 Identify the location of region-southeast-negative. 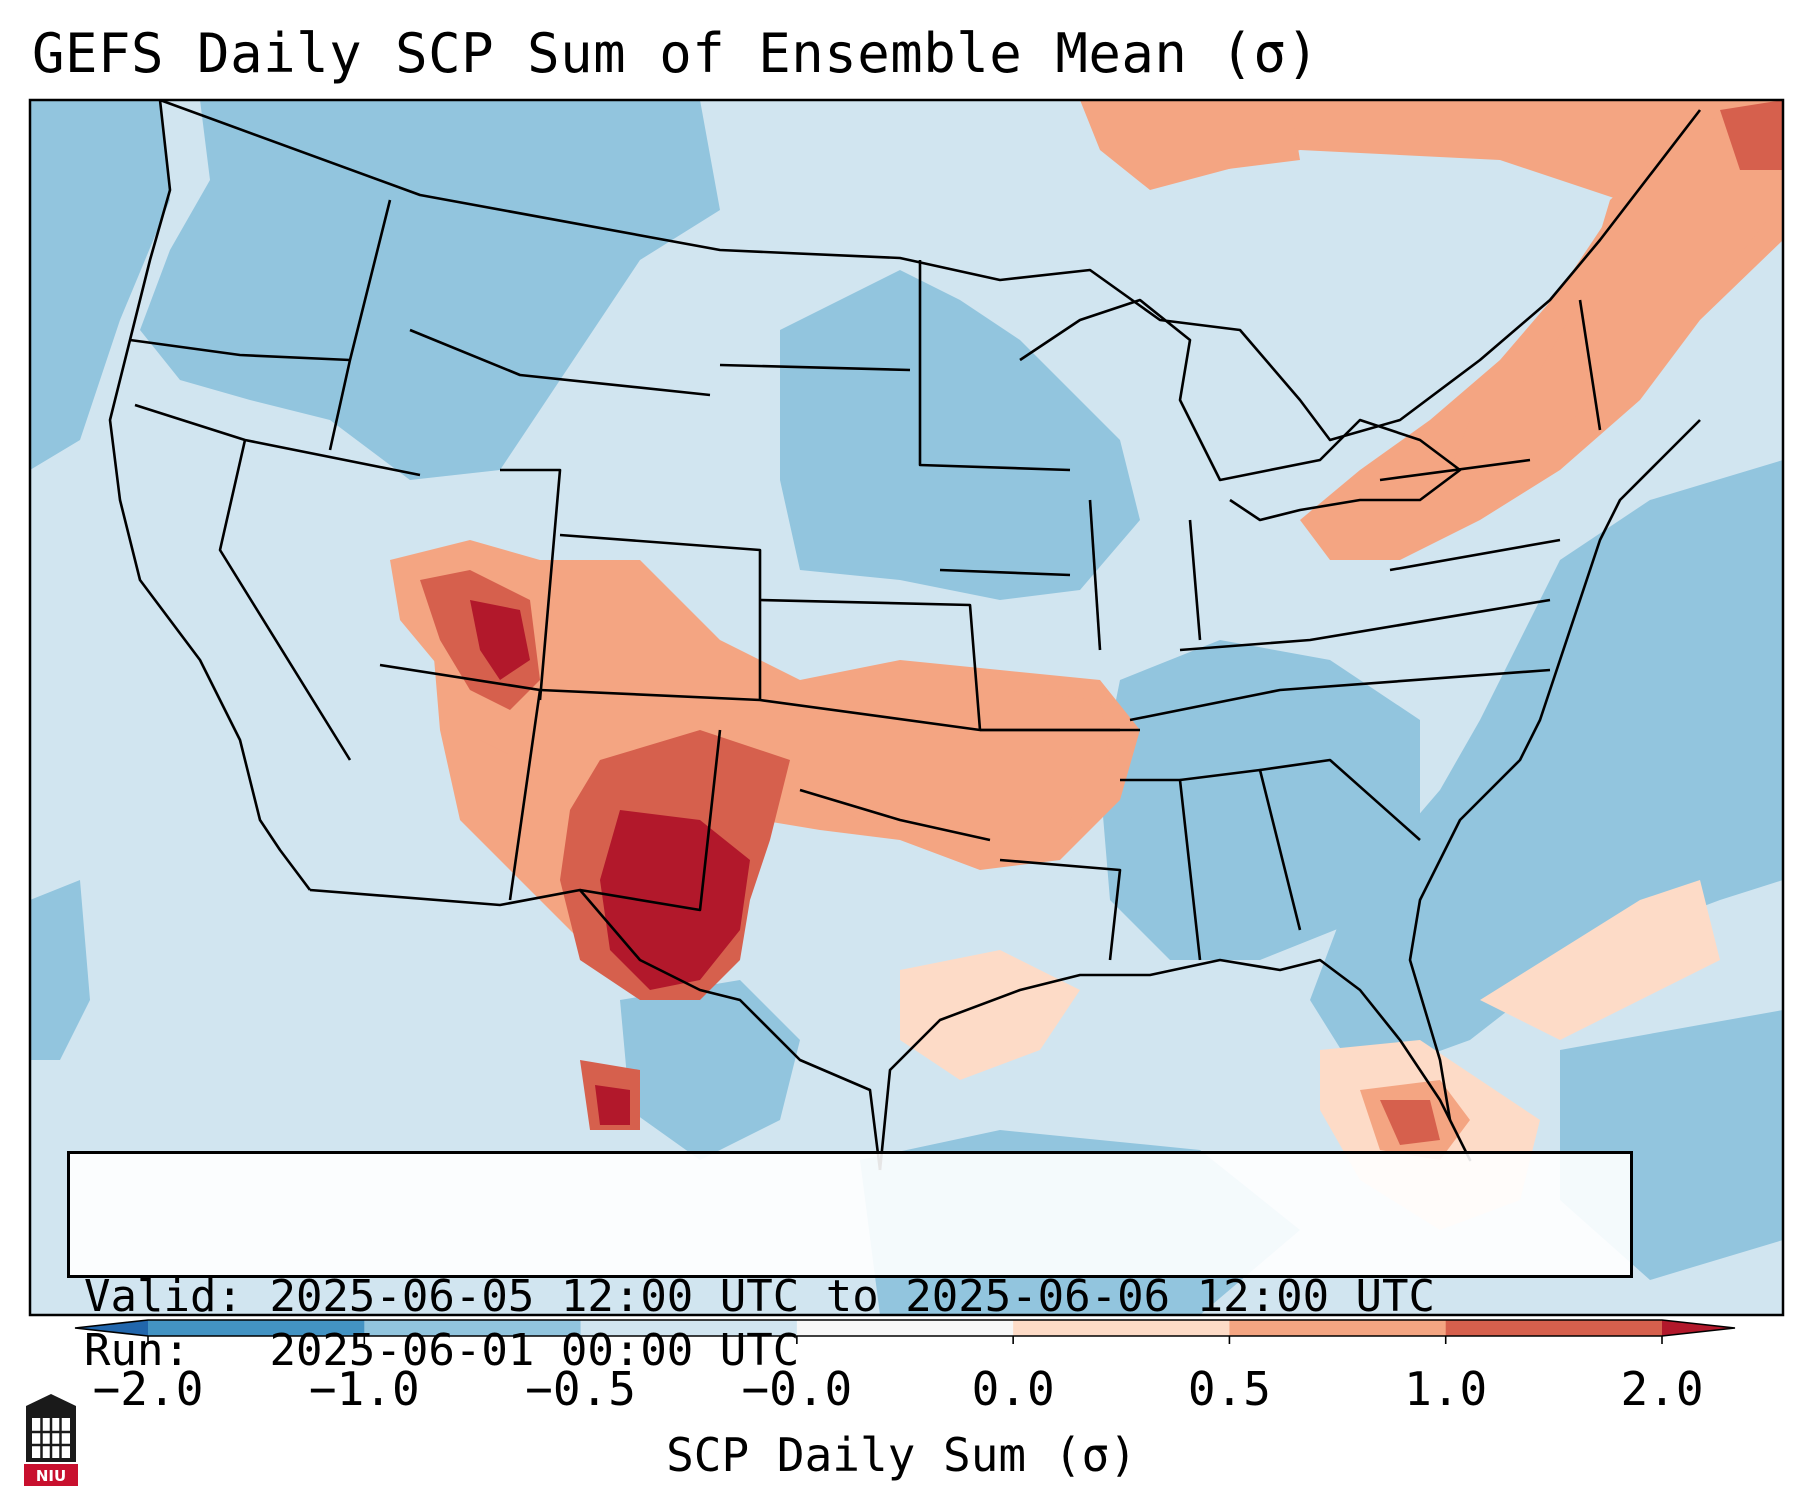
(1260, 800).